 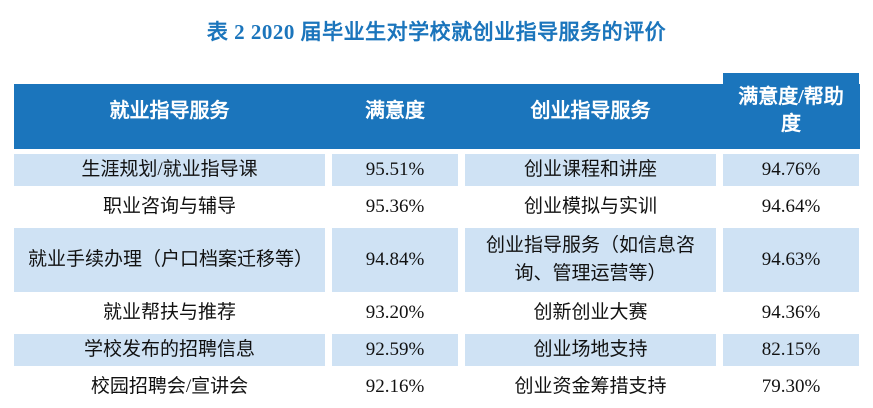 What do you see at coordinates (590, 312) in the screenshot?
I see `service-cell: 创新创业大赛` at bounding box center [590, 312].